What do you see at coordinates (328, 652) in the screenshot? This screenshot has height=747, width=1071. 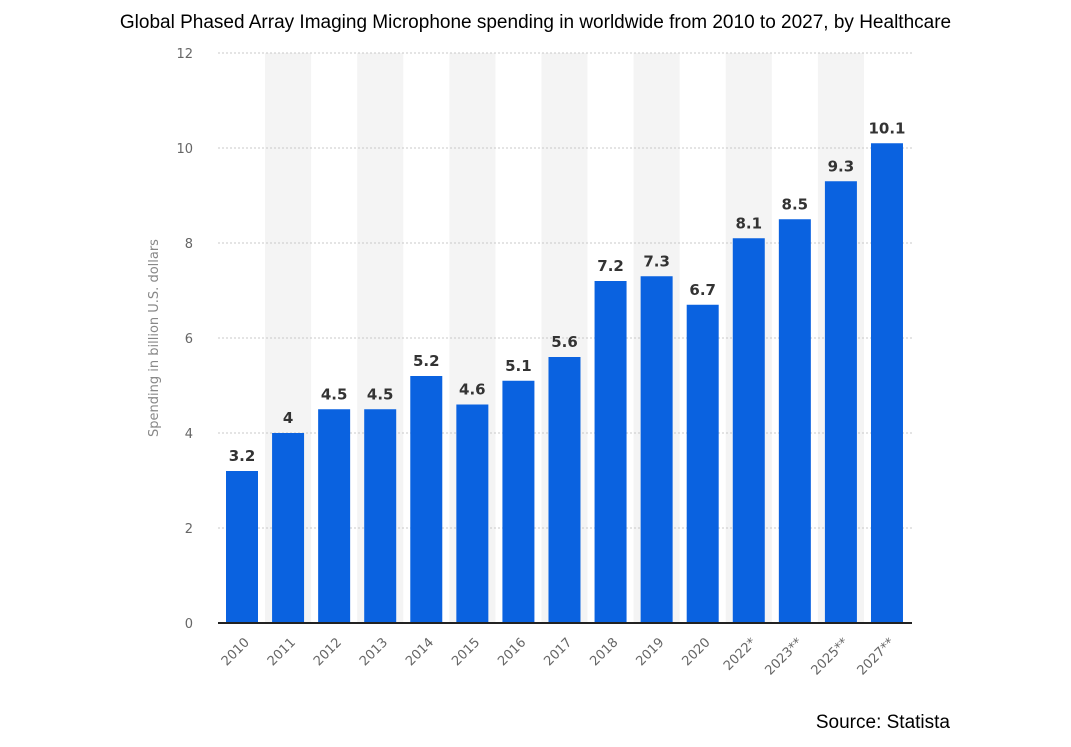 I see `x-tick-label: 2012` at bounding box center [328, 652].